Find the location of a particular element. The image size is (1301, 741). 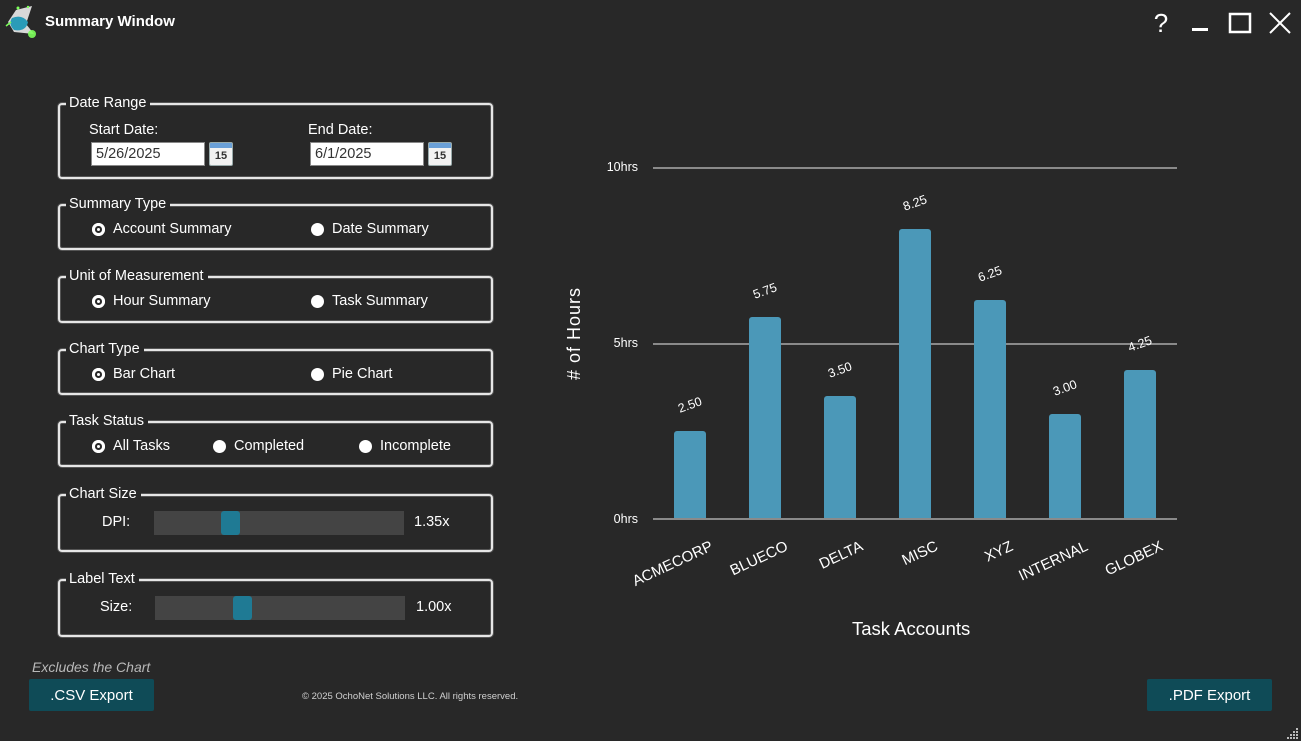

y-tick-5: 5hrs is located at coordinates (625, 343).